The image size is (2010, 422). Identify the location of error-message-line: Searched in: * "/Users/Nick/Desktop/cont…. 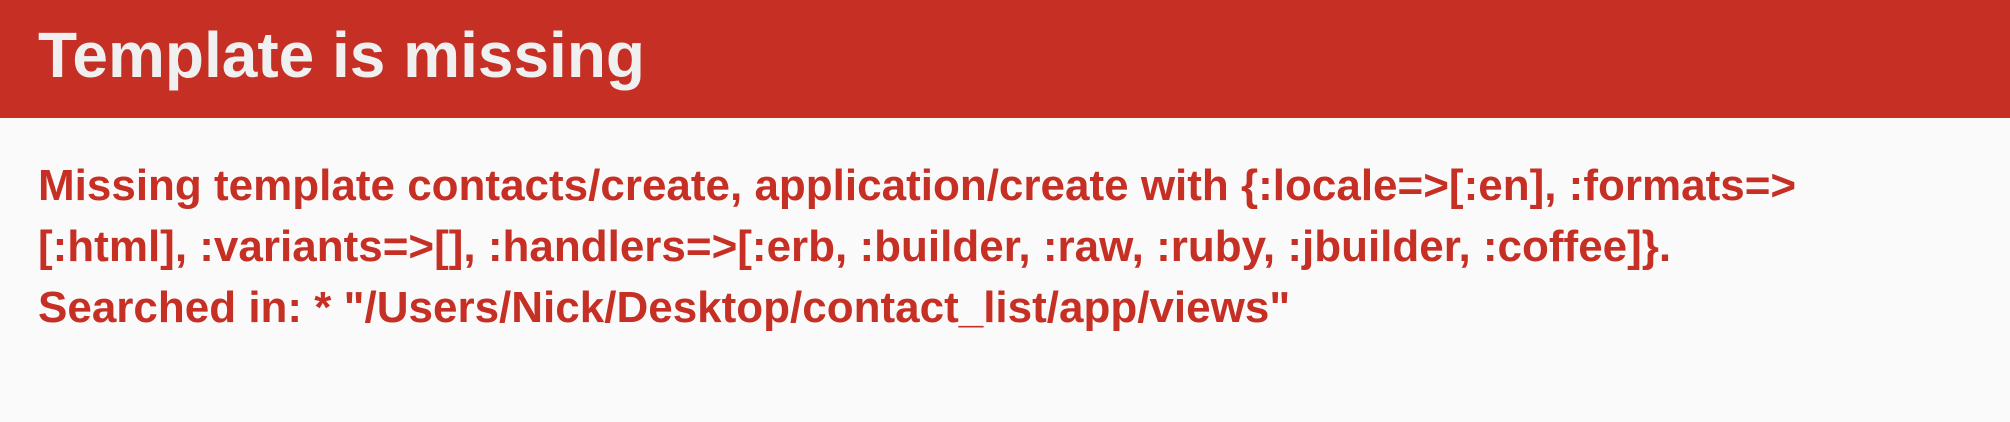
(664, 307).